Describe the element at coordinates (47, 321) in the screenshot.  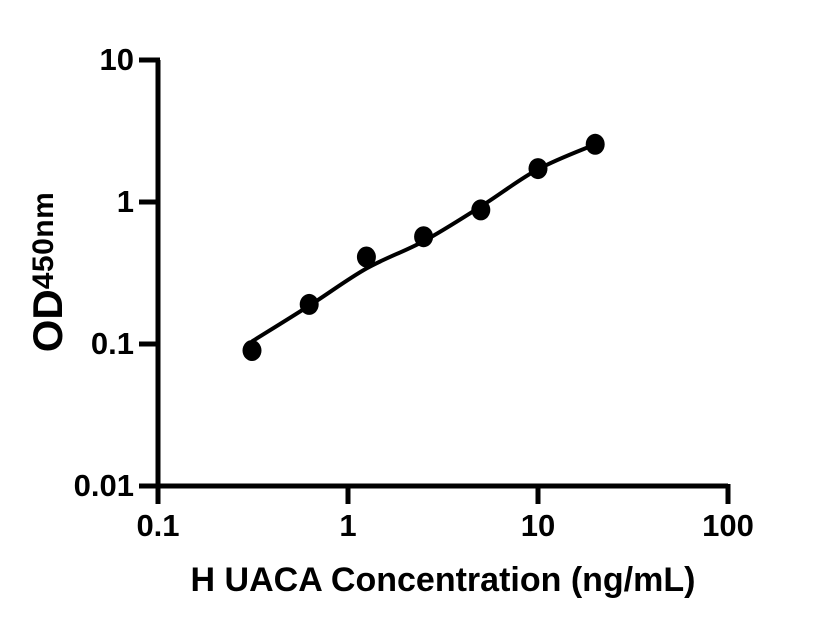
I see `y-axis-title-main: OD` at that location.